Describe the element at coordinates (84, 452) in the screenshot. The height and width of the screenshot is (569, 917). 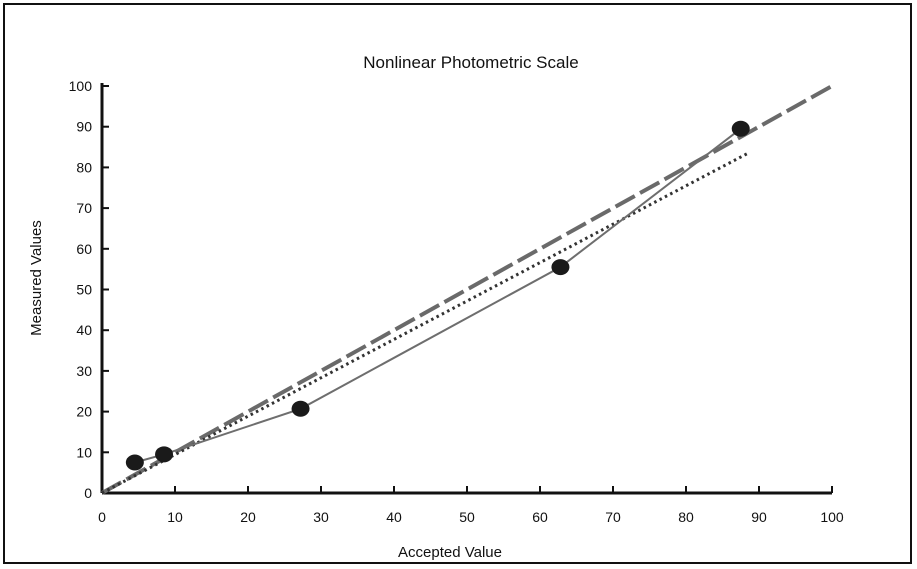
I see `y-tick-label: 10` at that location.